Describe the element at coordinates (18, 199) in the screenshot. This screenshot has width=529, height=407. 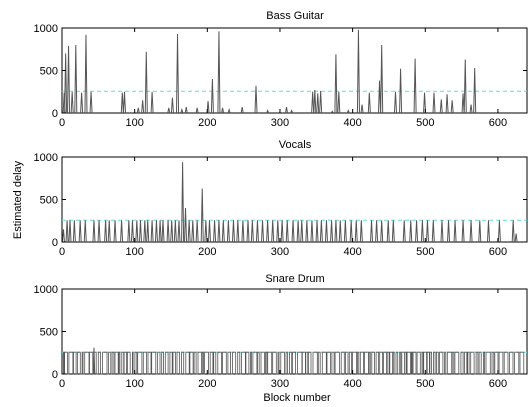
I see `y-axis-label: Estimated delay` at that location.